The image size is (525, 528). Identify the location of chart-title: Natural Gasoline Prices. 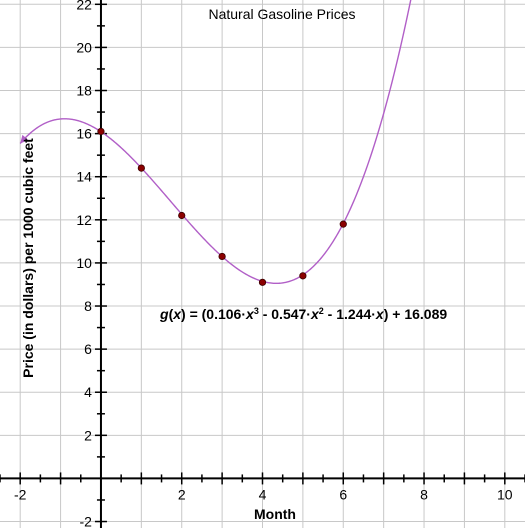
(281, 14).